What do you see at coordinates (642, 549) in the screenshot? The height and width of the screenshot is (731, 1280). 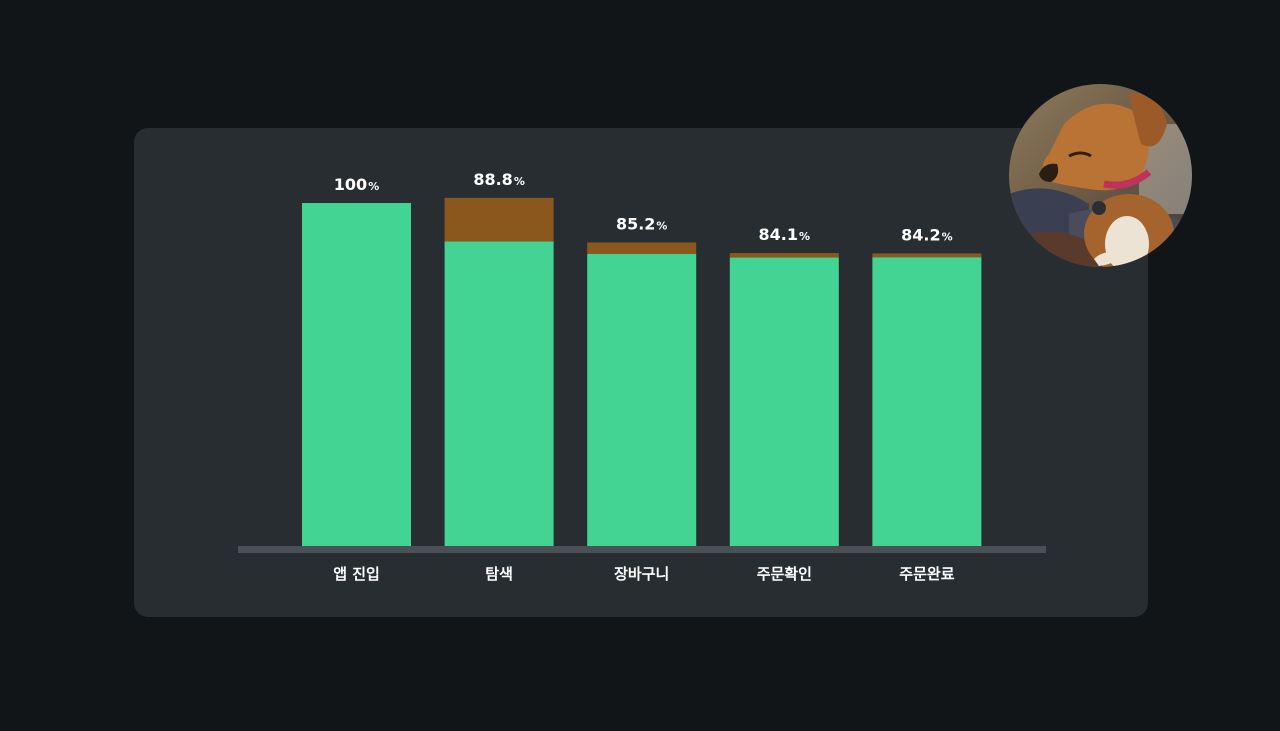 I see `chart-baseline` at bounding box center [642, 549].